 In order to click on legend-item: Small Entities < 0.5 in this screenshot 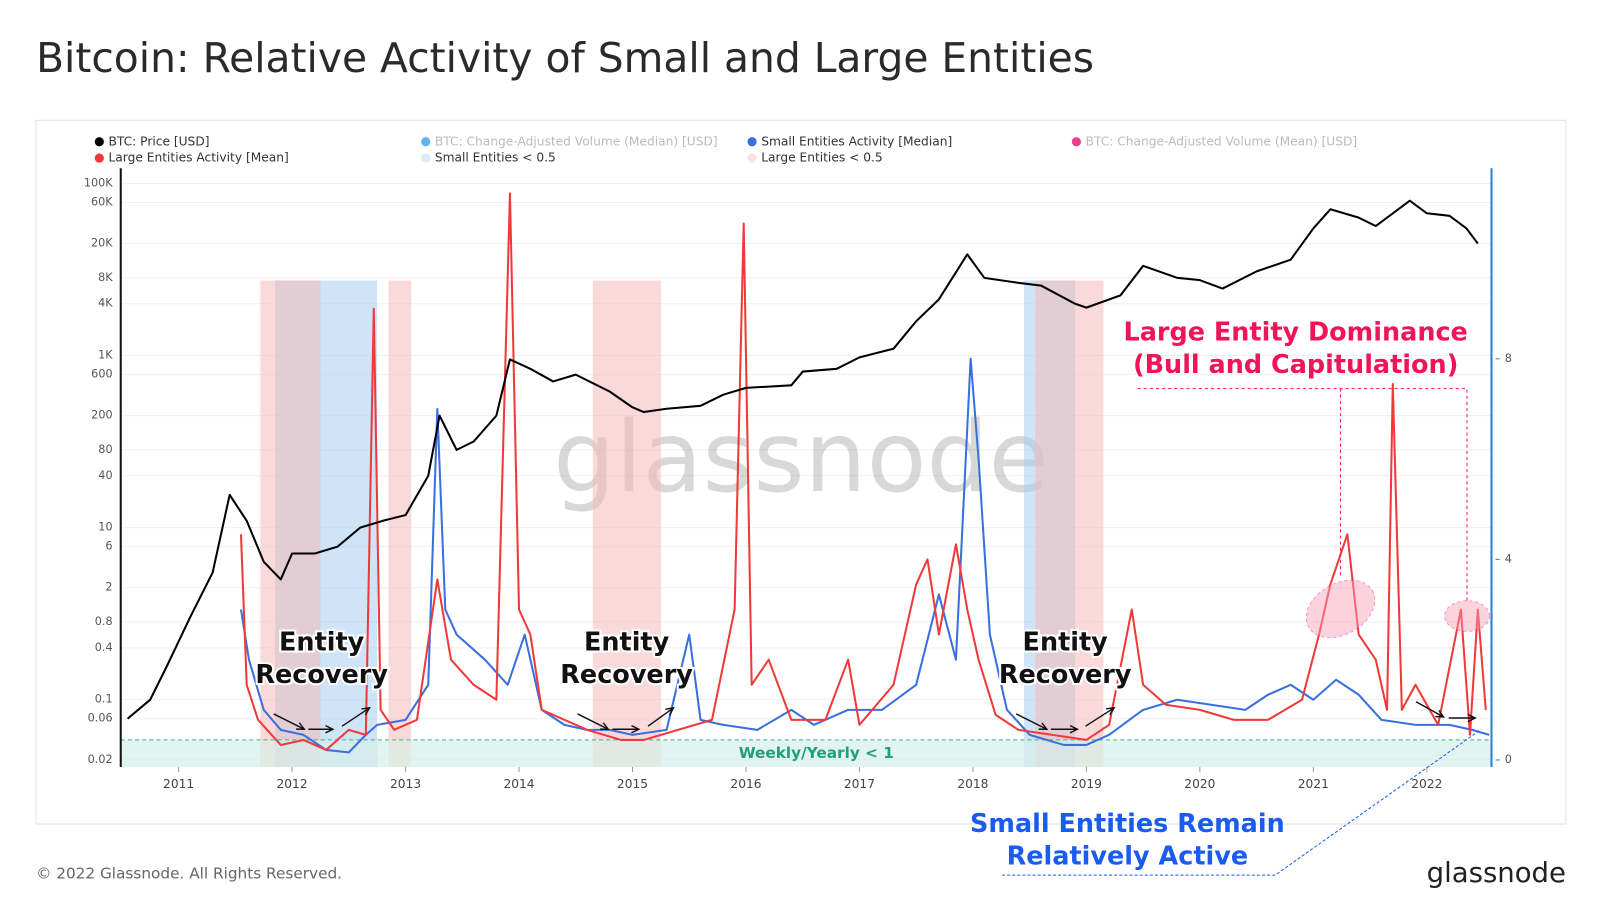, I will do `click(488, 158)`.